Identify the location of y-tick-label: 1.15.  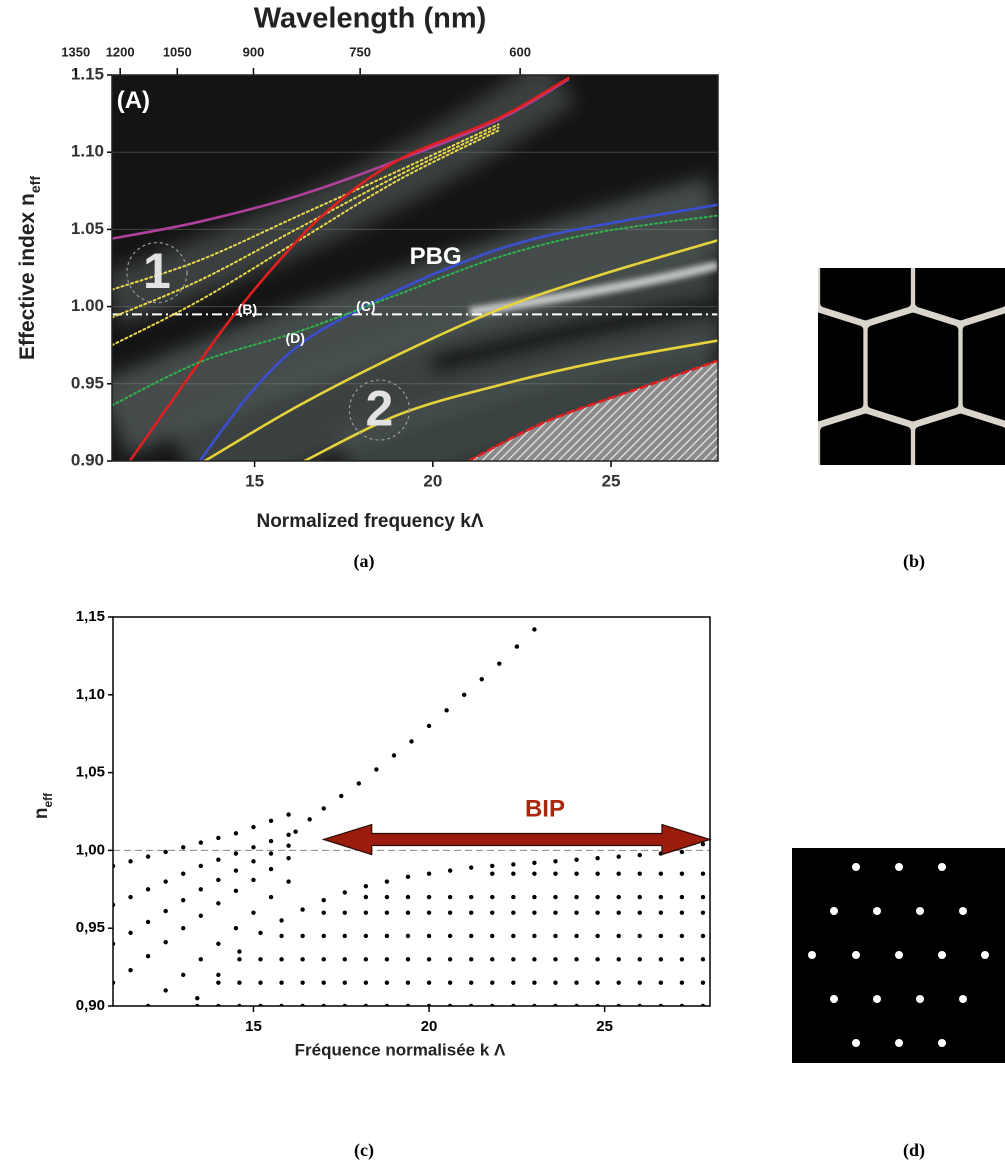
(87, 73).